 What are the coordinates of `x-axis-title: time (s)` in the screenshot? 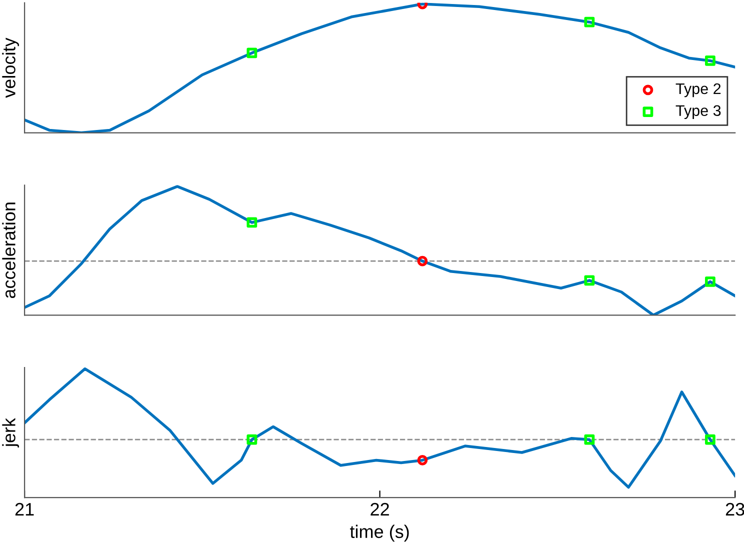 It's located at (379, 533).